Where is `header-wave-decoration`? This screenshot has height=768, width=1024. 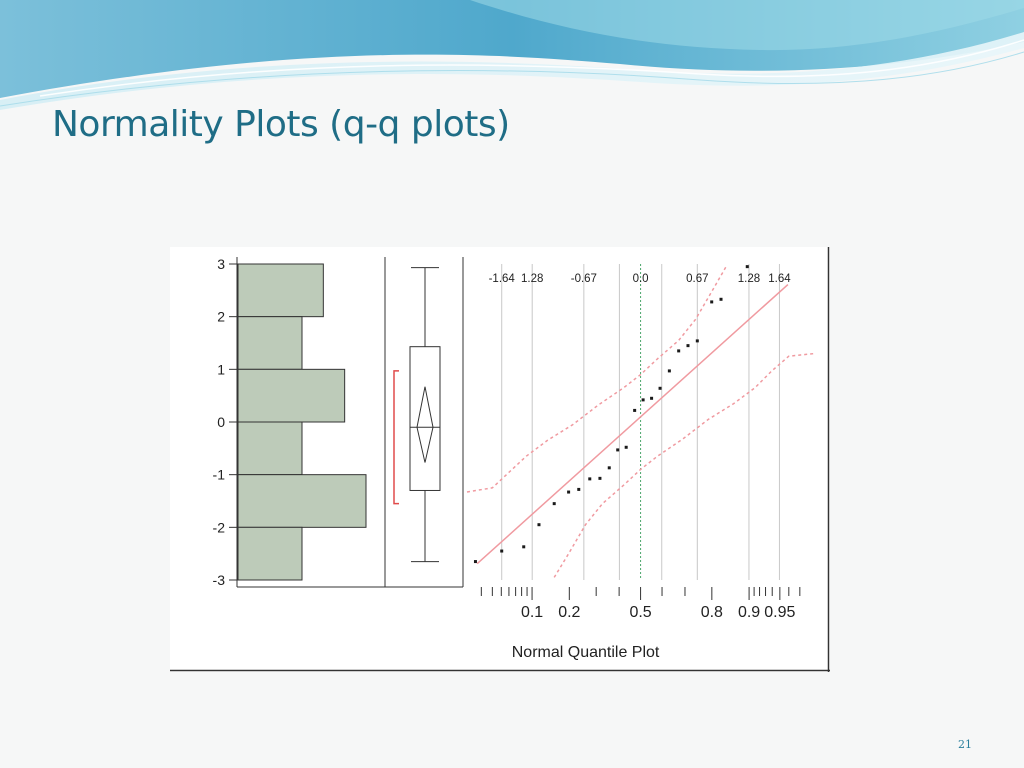
header-wave-decoration is located at coordinates (512, 55).